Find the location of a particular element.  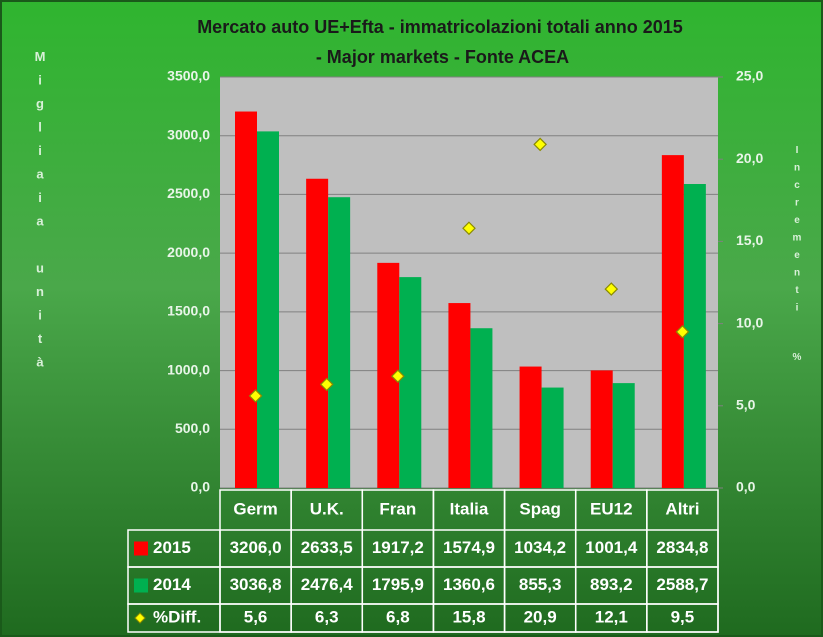

table-value: 893,2 is located at coordinates (611, 584).